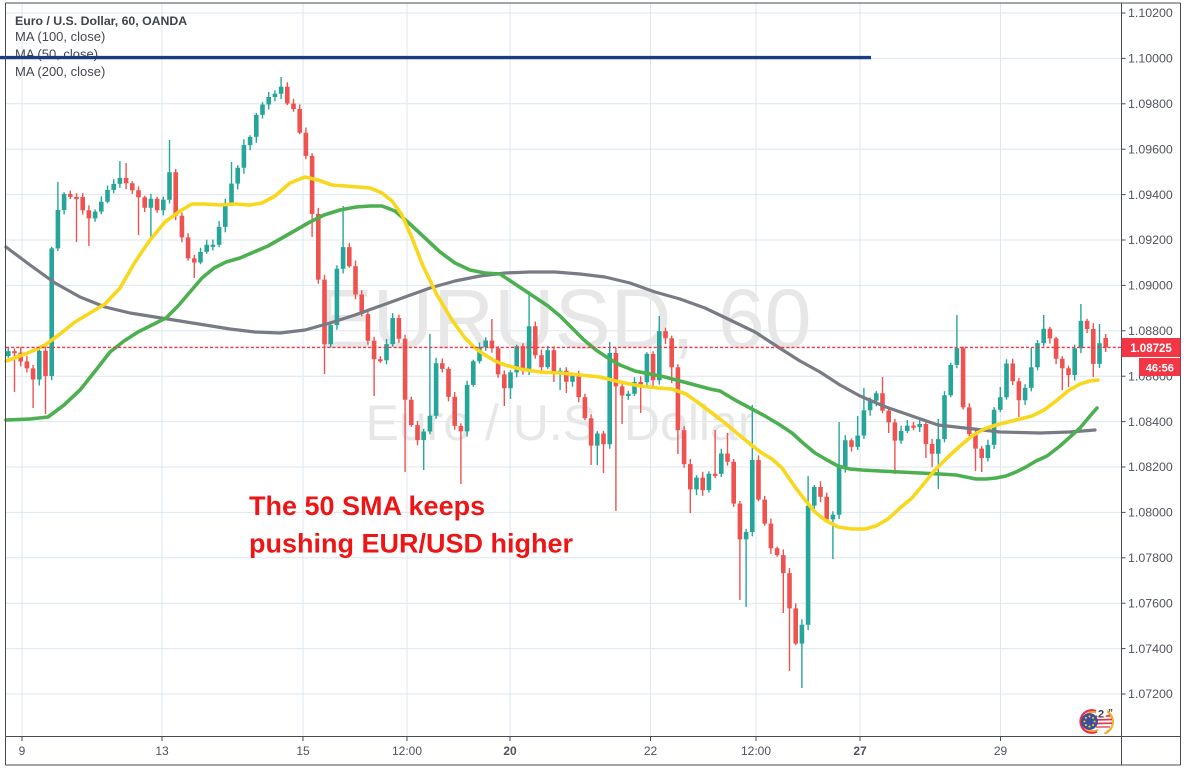 The image size is (1188, 774). I want to click on svg-text: Euro / U.S. Dollar, 60, OANDA, so click(101, 21).